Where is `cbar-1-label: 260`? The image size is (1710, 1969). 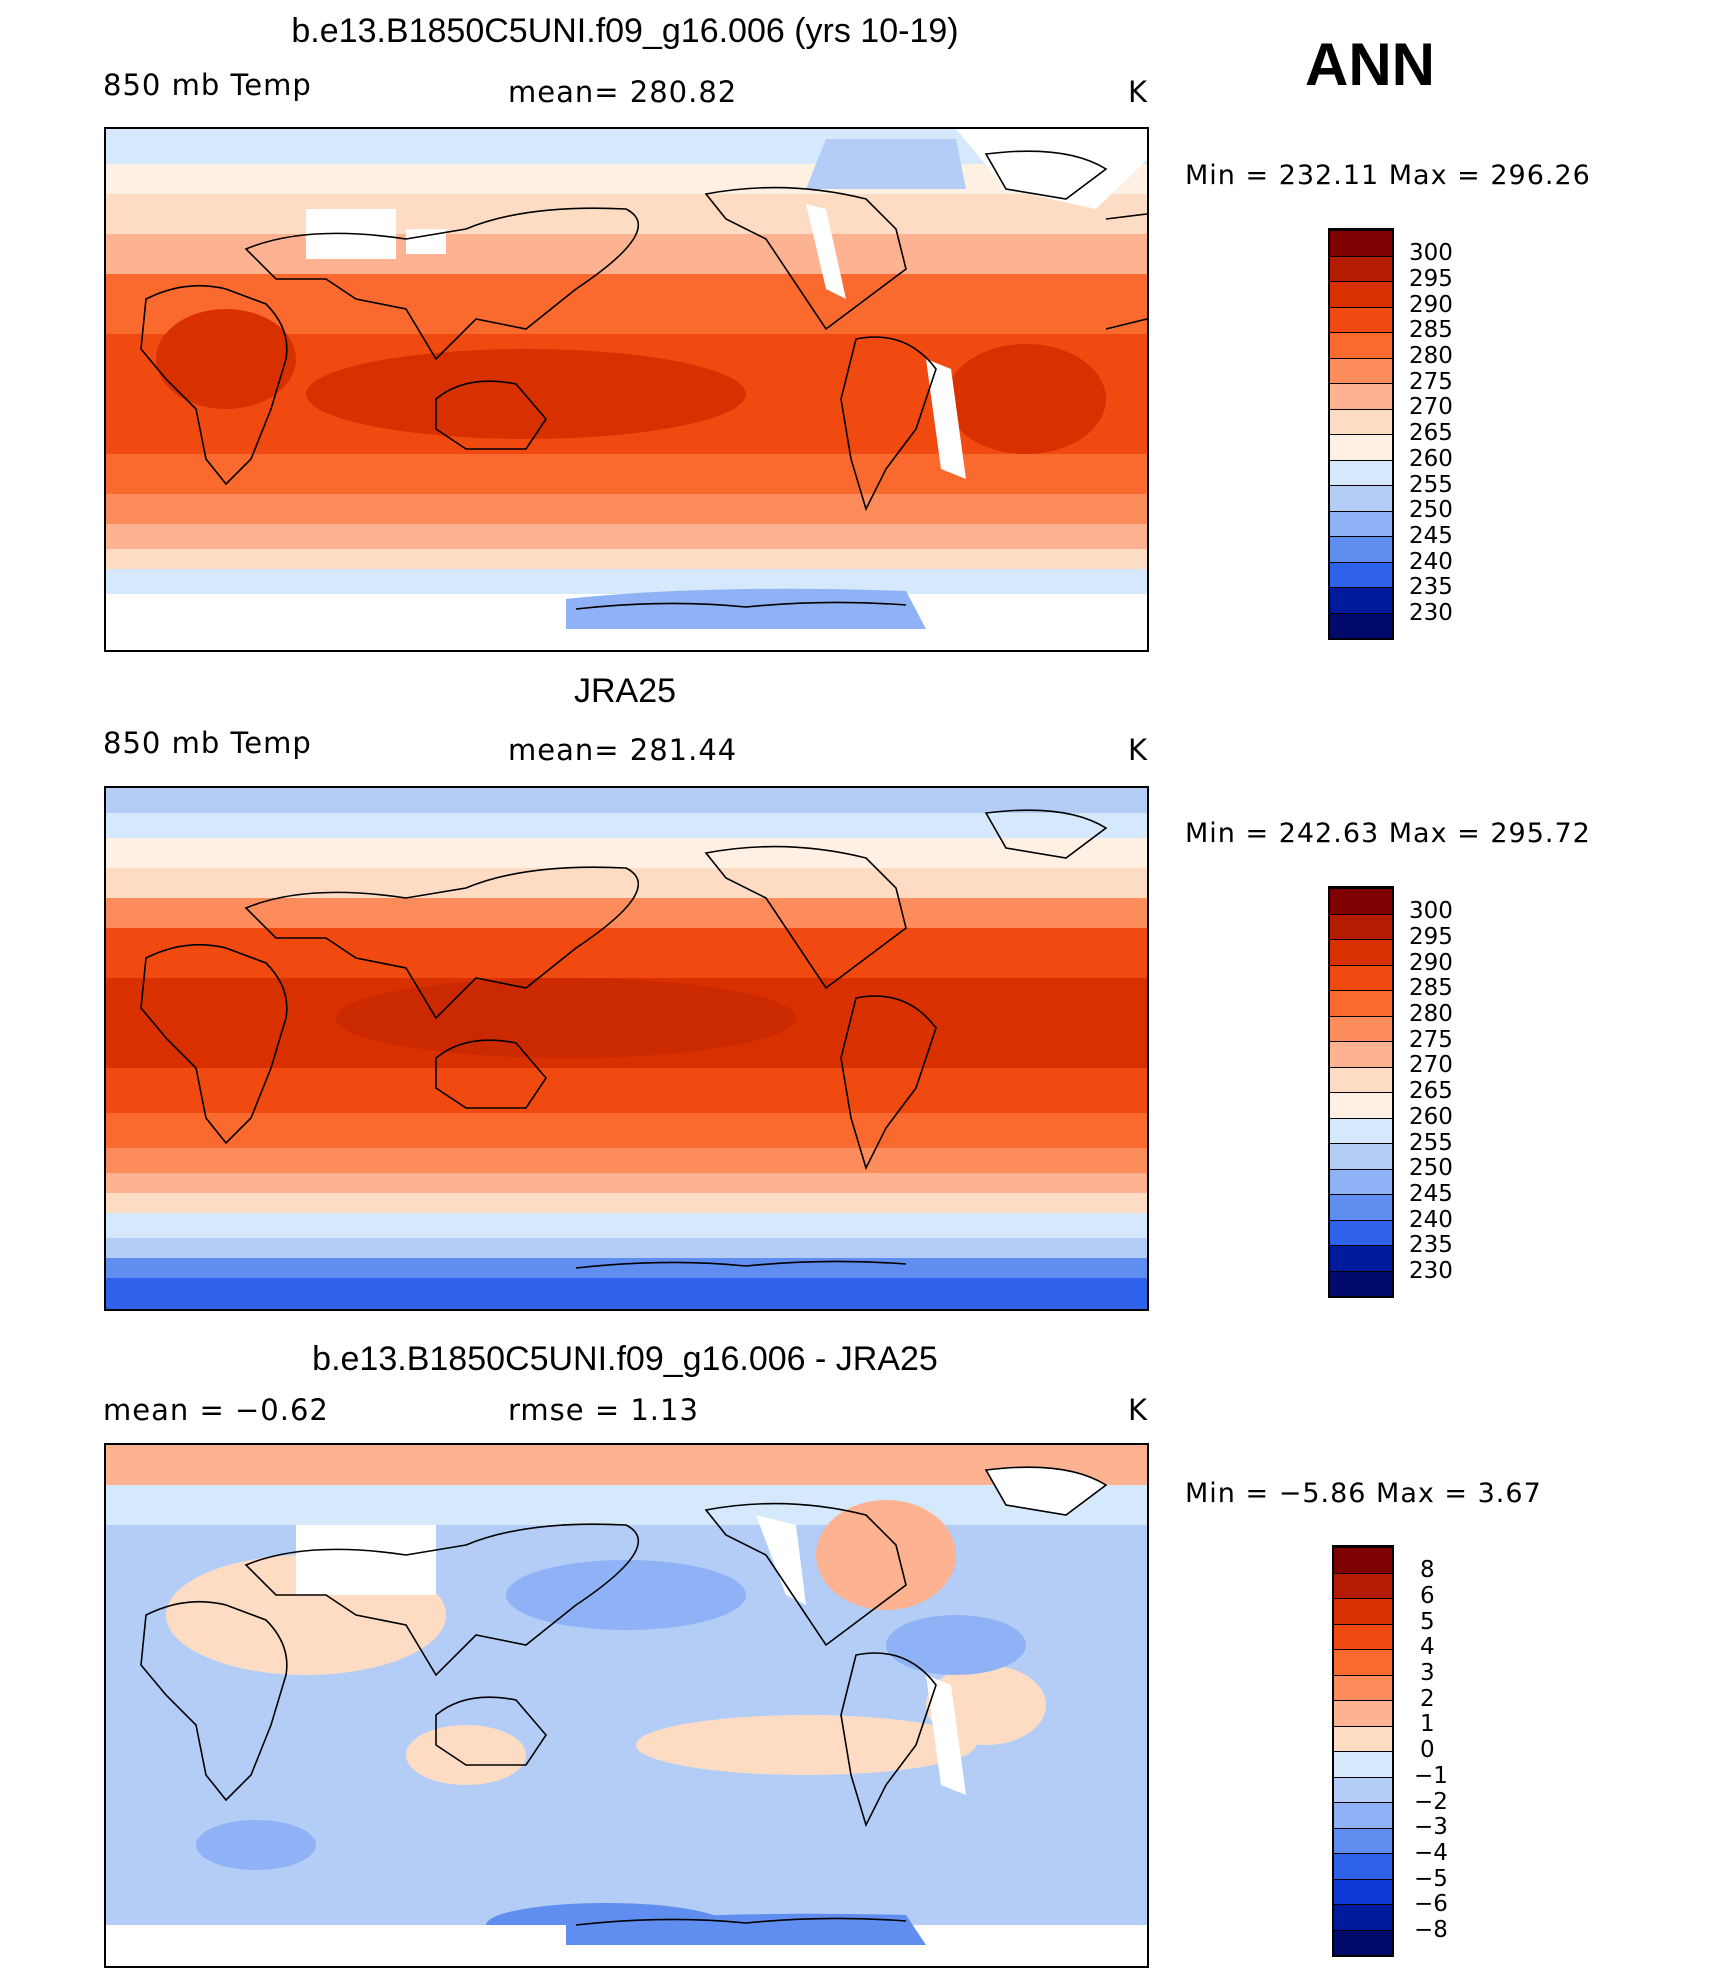
cbar-1-label: 260 is located at coordinates (1431, 459).